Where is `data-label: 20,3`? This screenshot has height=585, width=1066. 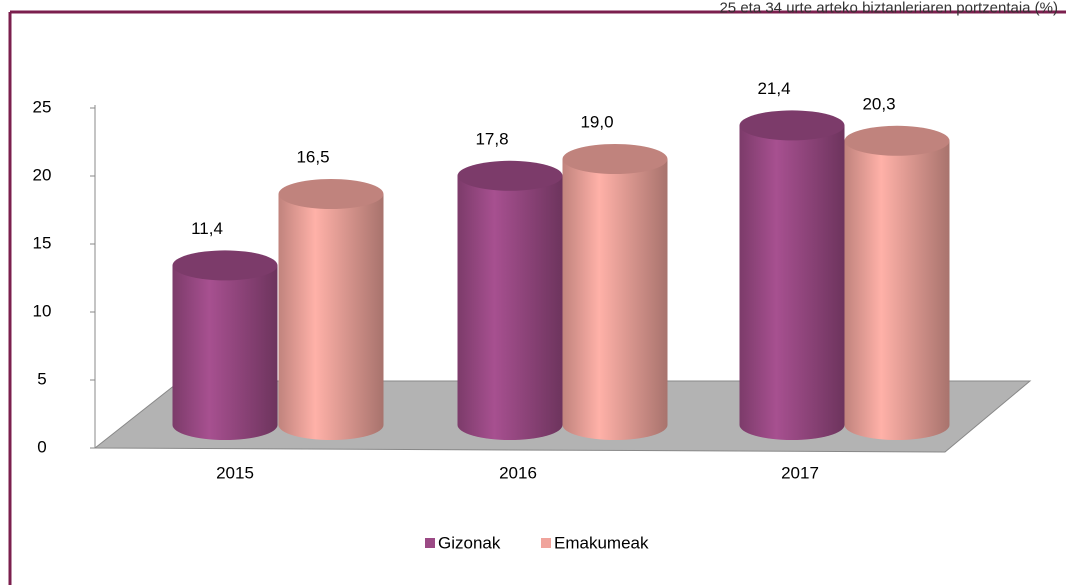 data-label: 20,3 is located at coordinates (878, 103).